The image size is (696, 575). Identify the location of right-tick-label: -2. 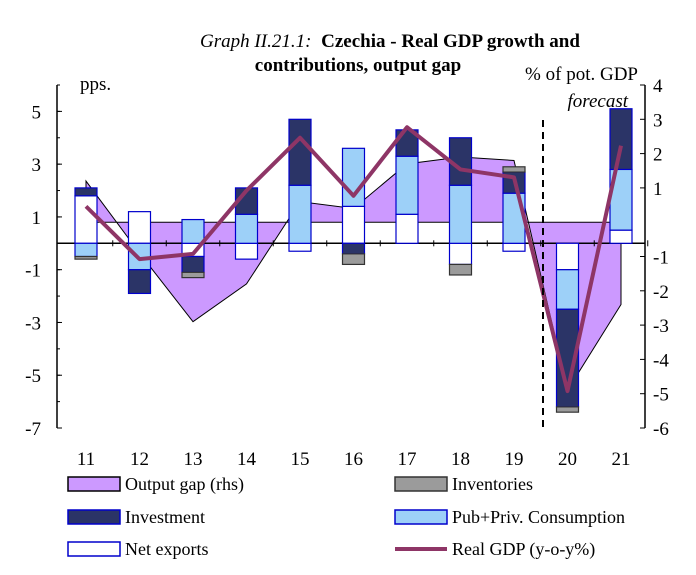
(661, 292).